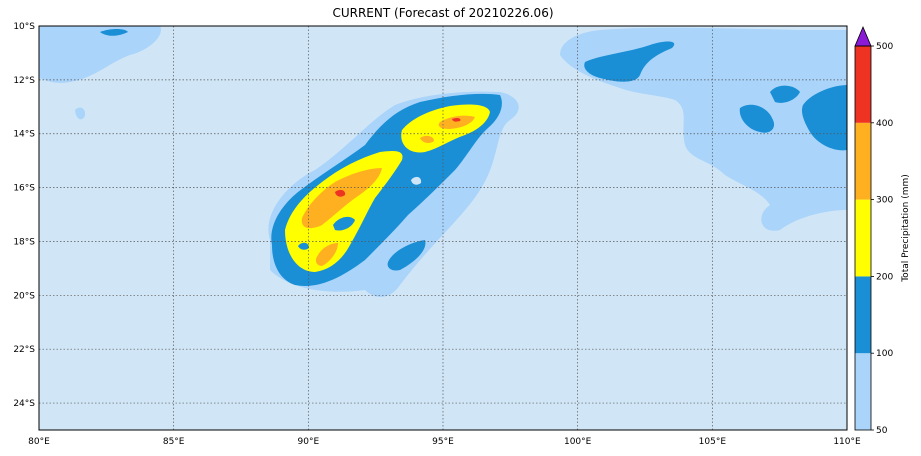 This screenshot has width=921, height=456. I want to click on lat-tick-label: 10°S, so click(24, 27).